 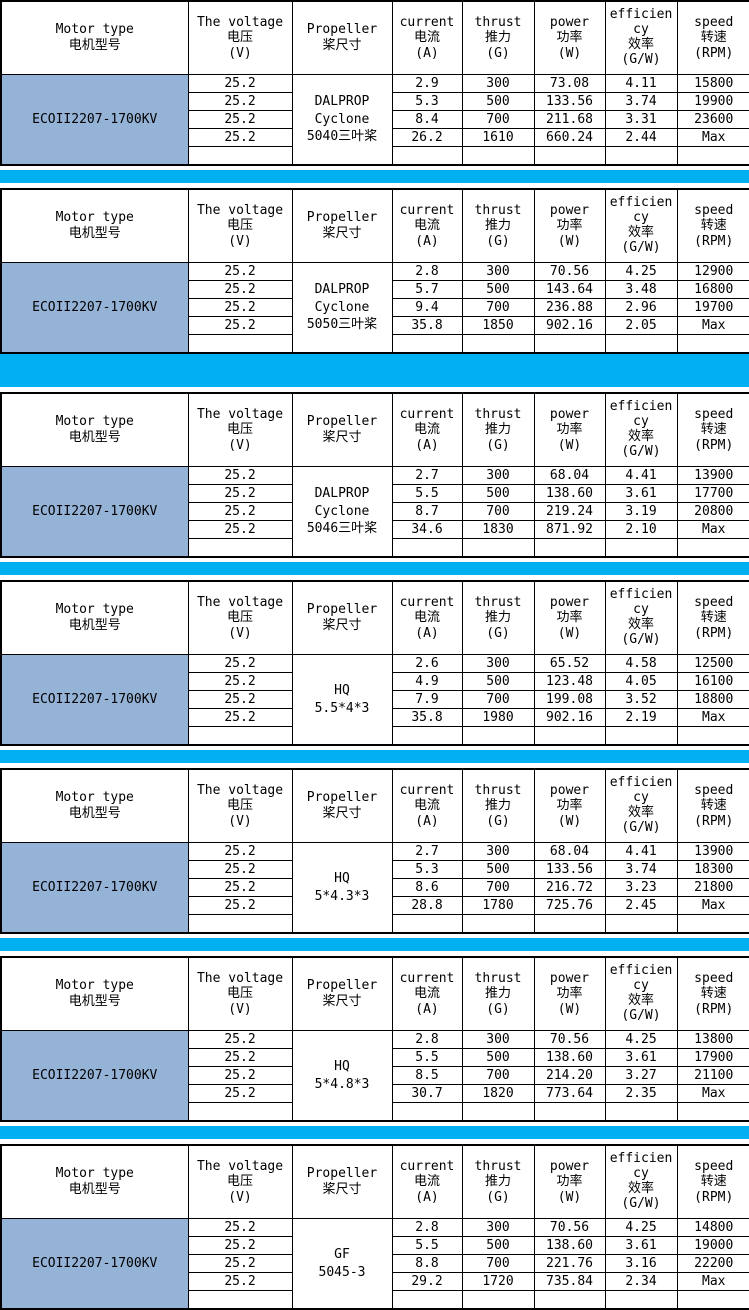 I want to click on speed-cell: 23600, so click(x=713, y=120).